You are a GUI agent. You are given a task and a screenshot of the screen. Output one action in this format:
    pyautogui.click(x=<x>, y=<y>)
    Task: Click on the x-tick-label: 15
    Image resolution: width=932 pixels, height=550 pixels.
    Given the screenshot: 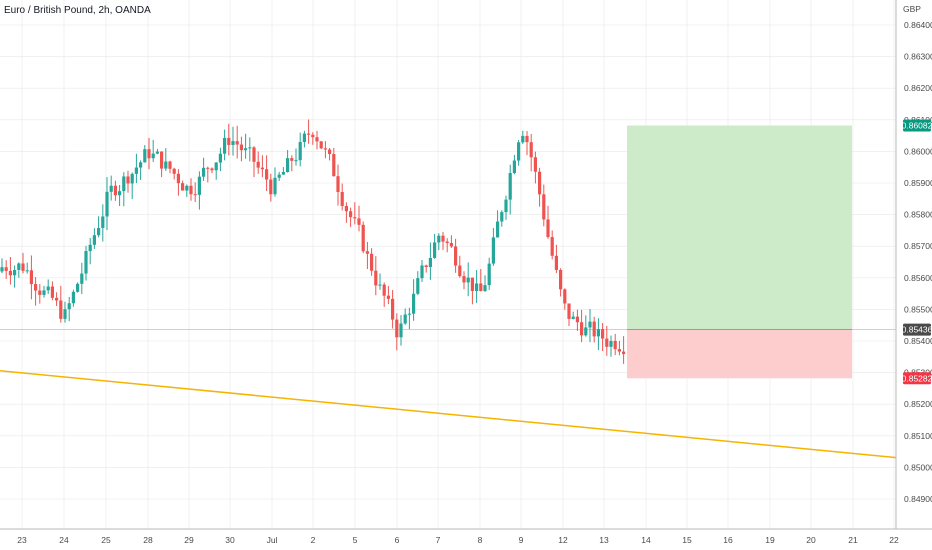 What is the action you would take?
    pyautogui.click(x=687, y=540)
    